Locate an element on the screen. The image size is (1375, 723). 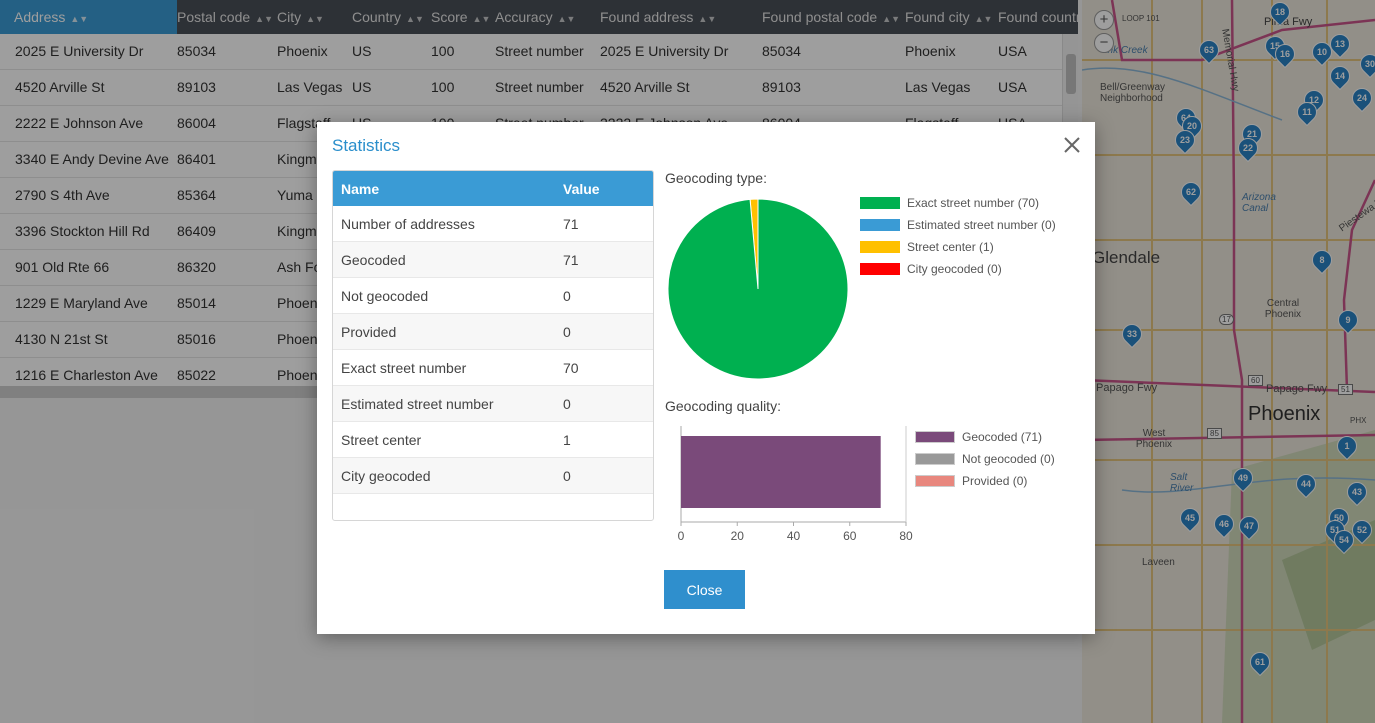
map-label: LOOP 101 is located at coordinates (1141, 18).